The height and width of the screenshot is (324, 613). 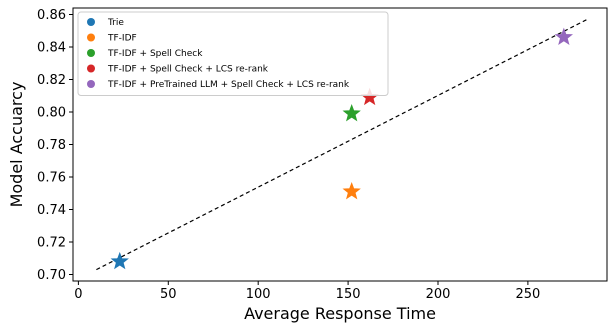 I want to click on legend-box, so click(x=233, y=53).